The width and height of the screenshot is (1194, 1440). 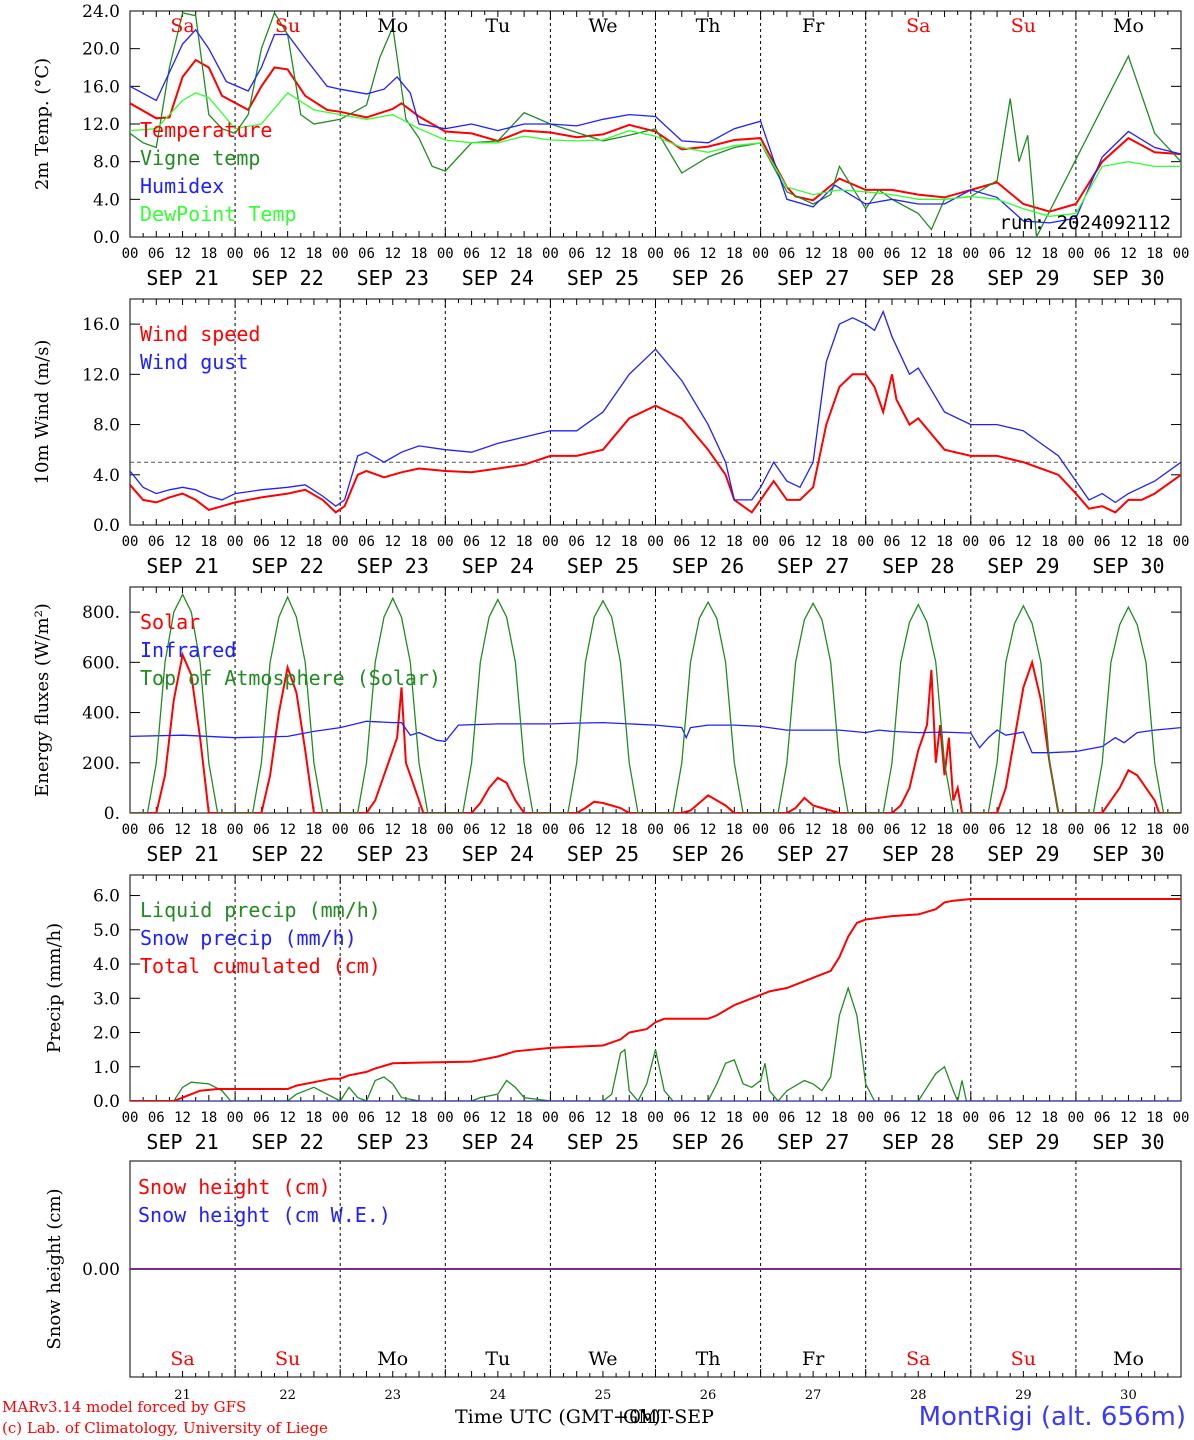 I want to click on day-number: 25, so click(x=603, y=1395).